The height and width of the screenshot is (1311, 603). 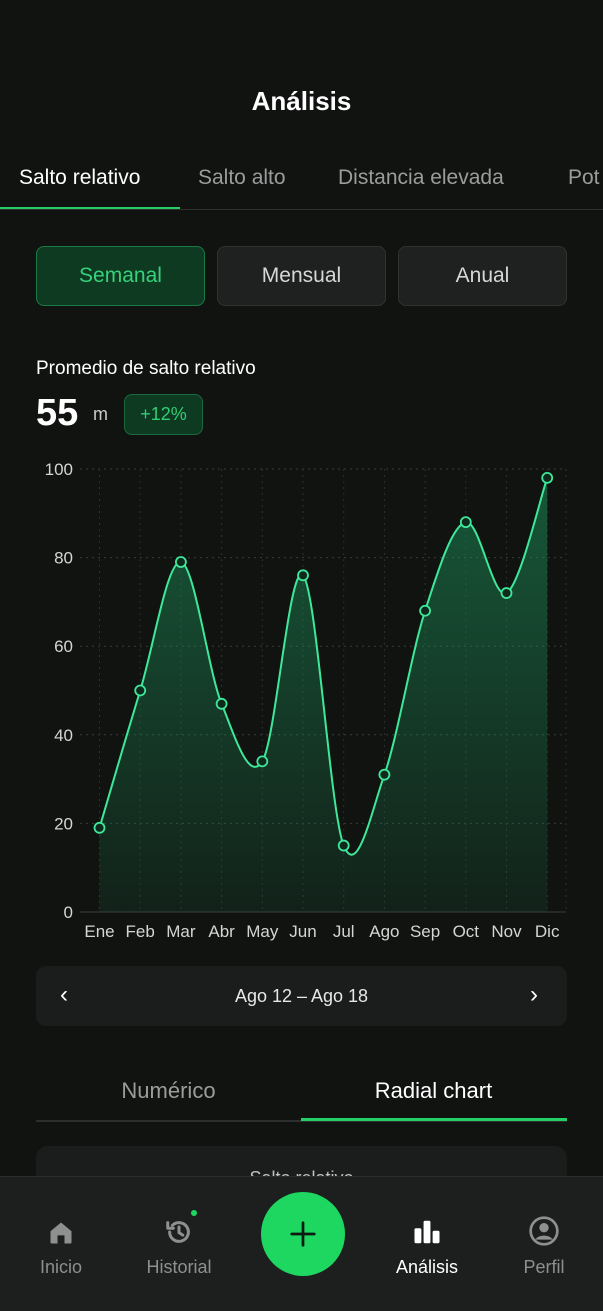 What do you see at coordinates (179, 1244) in the screenshot?
I see `nav-item-historial: Historial` at bounding box center [179, 1244].